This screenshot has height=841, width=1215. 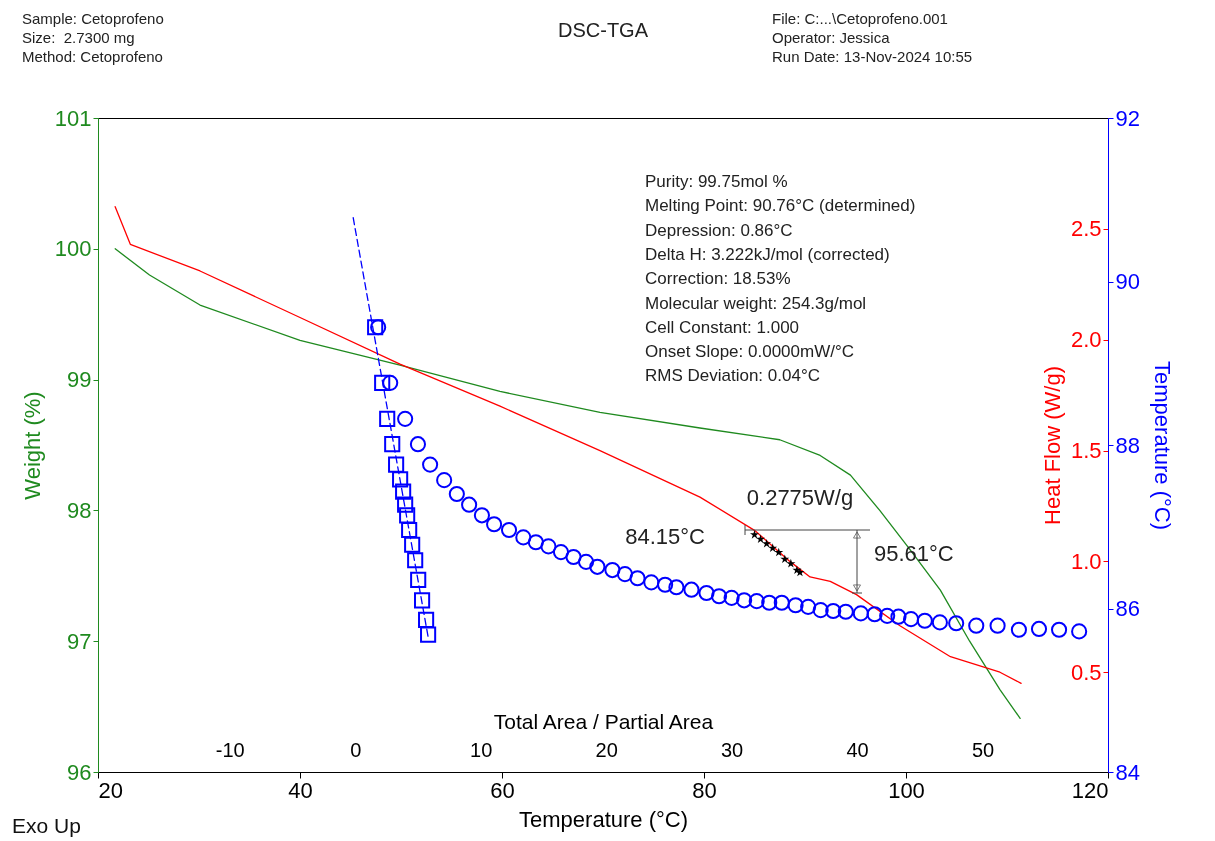 What do you see at coordinates (93, 56) in the screenshot?
I see `text: Method: Cetoprofeno` at bounding box center [93, 56].